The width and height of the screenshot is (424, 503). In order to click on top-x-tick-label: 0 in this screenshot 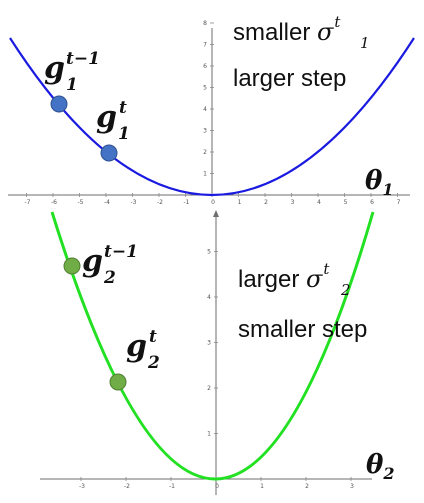, I will do `click(213, 202)`.